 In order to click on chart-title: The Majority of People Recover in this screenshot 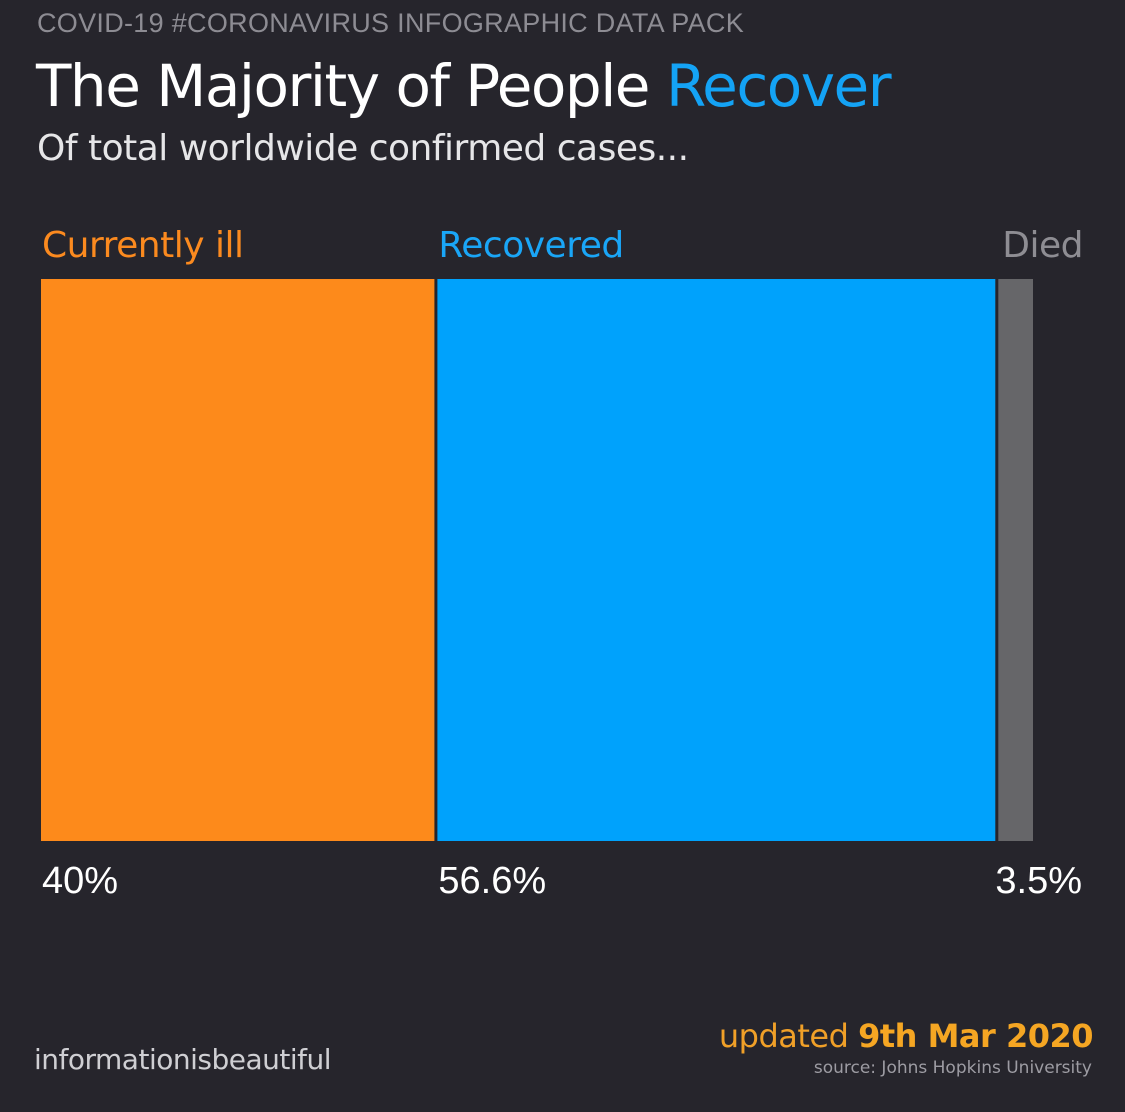, I will do `click(464, 86)`.